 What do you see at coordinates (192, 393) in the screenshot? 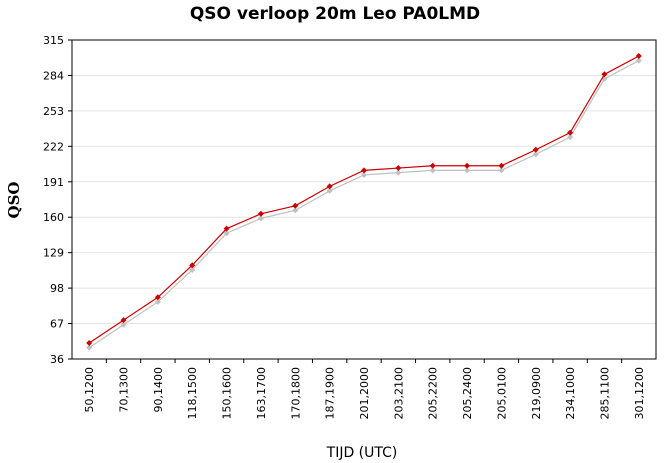
I see `x-tick-label: 118,1500` at bounding box center [192, 393].